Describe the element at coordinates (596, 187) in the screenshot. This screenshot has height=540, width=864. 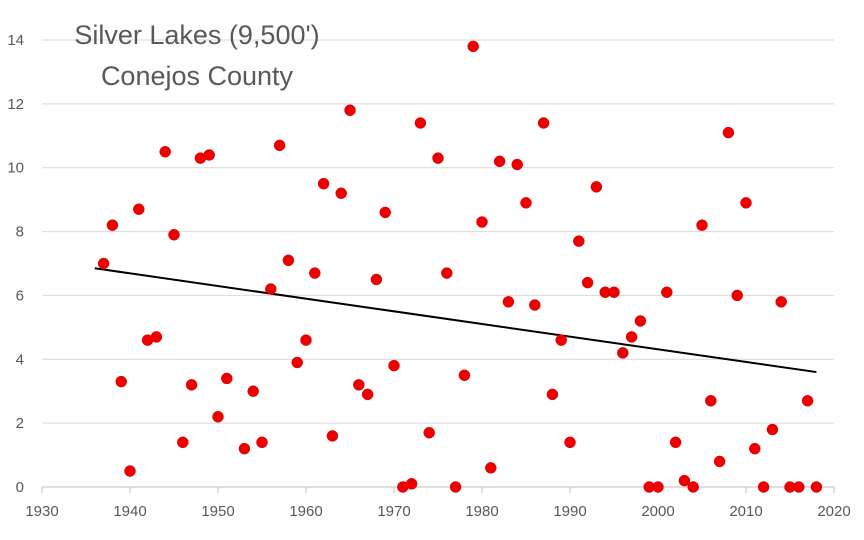
I see `data-point-1993` at that location.